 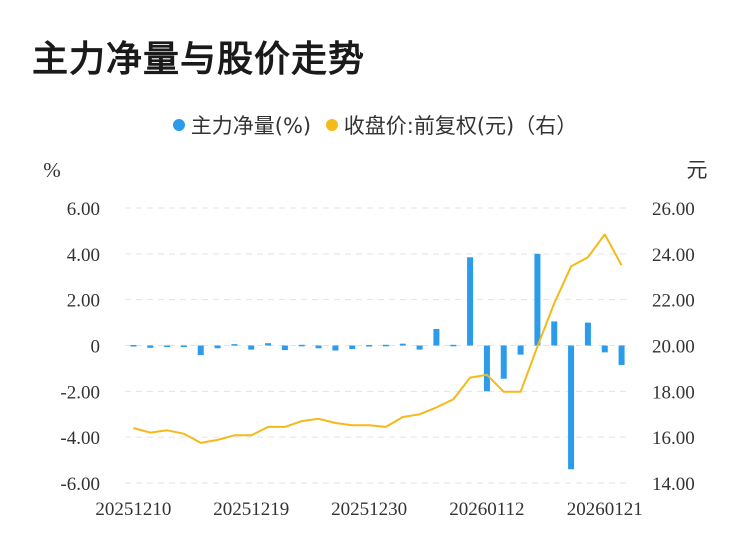 What do you see at coordinates (199, 59) in the screenshot?
I see `chart-title: 主力净量与股价走势` at bounding box center [199, 59].